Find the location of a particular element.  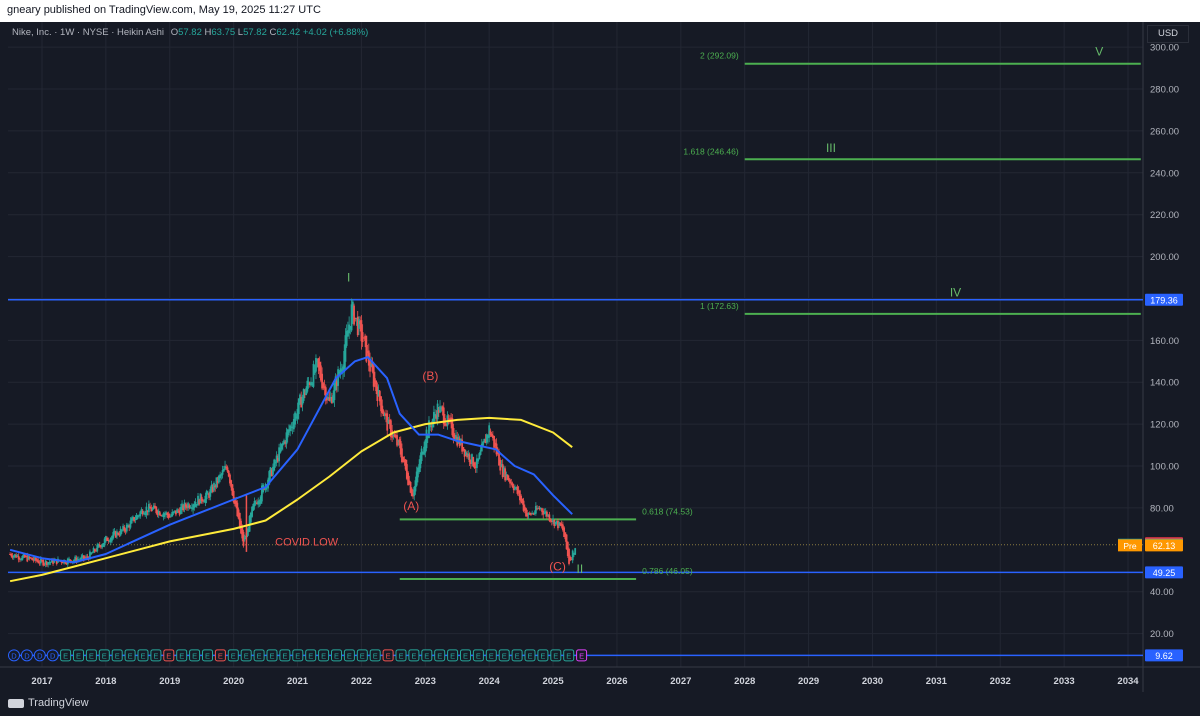

price-tag-symbol-box is located at coordinates (1130, 545).